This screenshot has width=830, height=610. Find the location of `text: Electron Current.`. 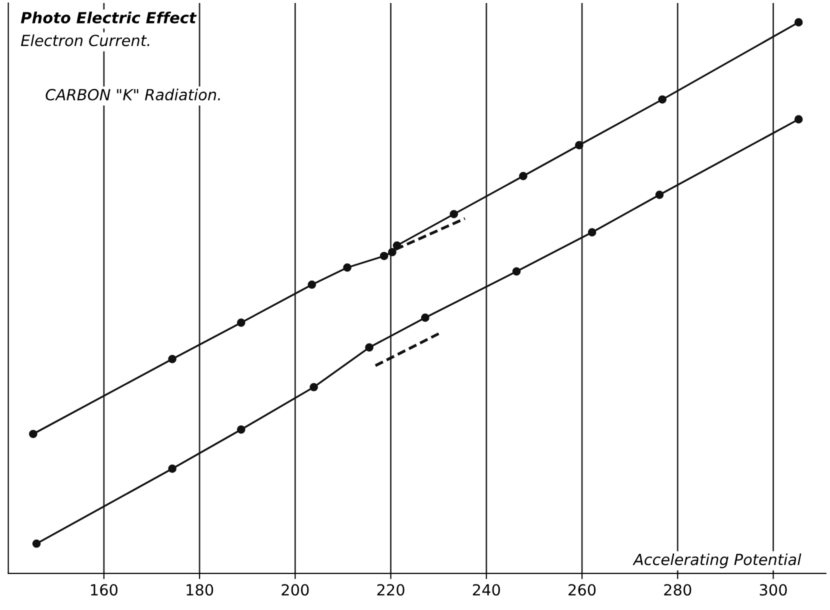

text: Electron Current. is located at coordinates (85, 40).